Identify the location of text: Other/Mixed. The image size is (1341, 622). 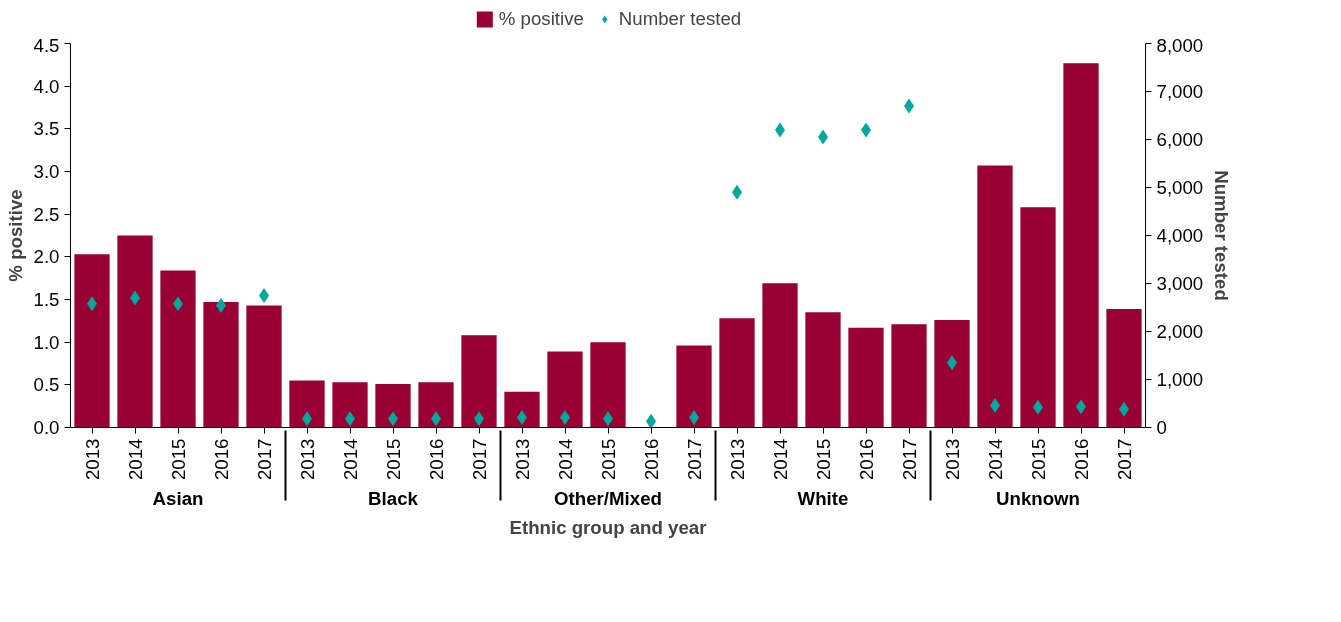
(608, 498).